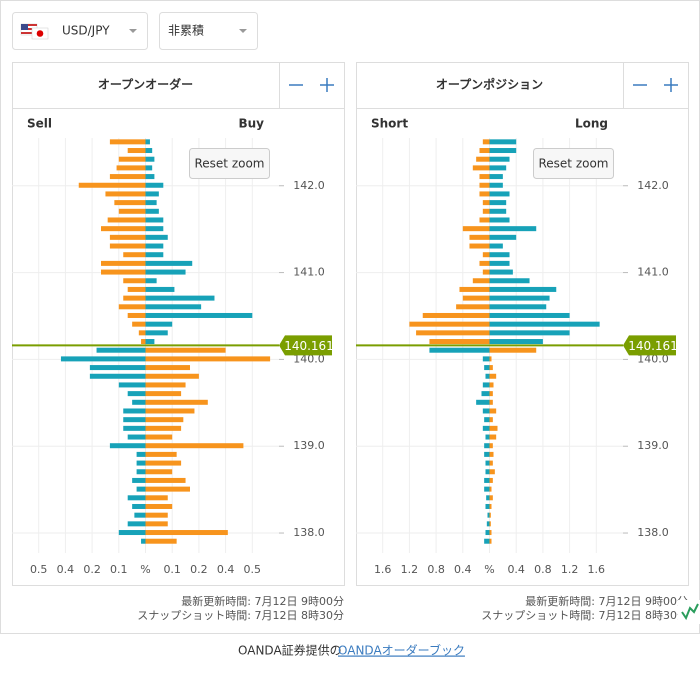 The image size is (700, 700). I want to click on side-label: Short, so click(389, 124).